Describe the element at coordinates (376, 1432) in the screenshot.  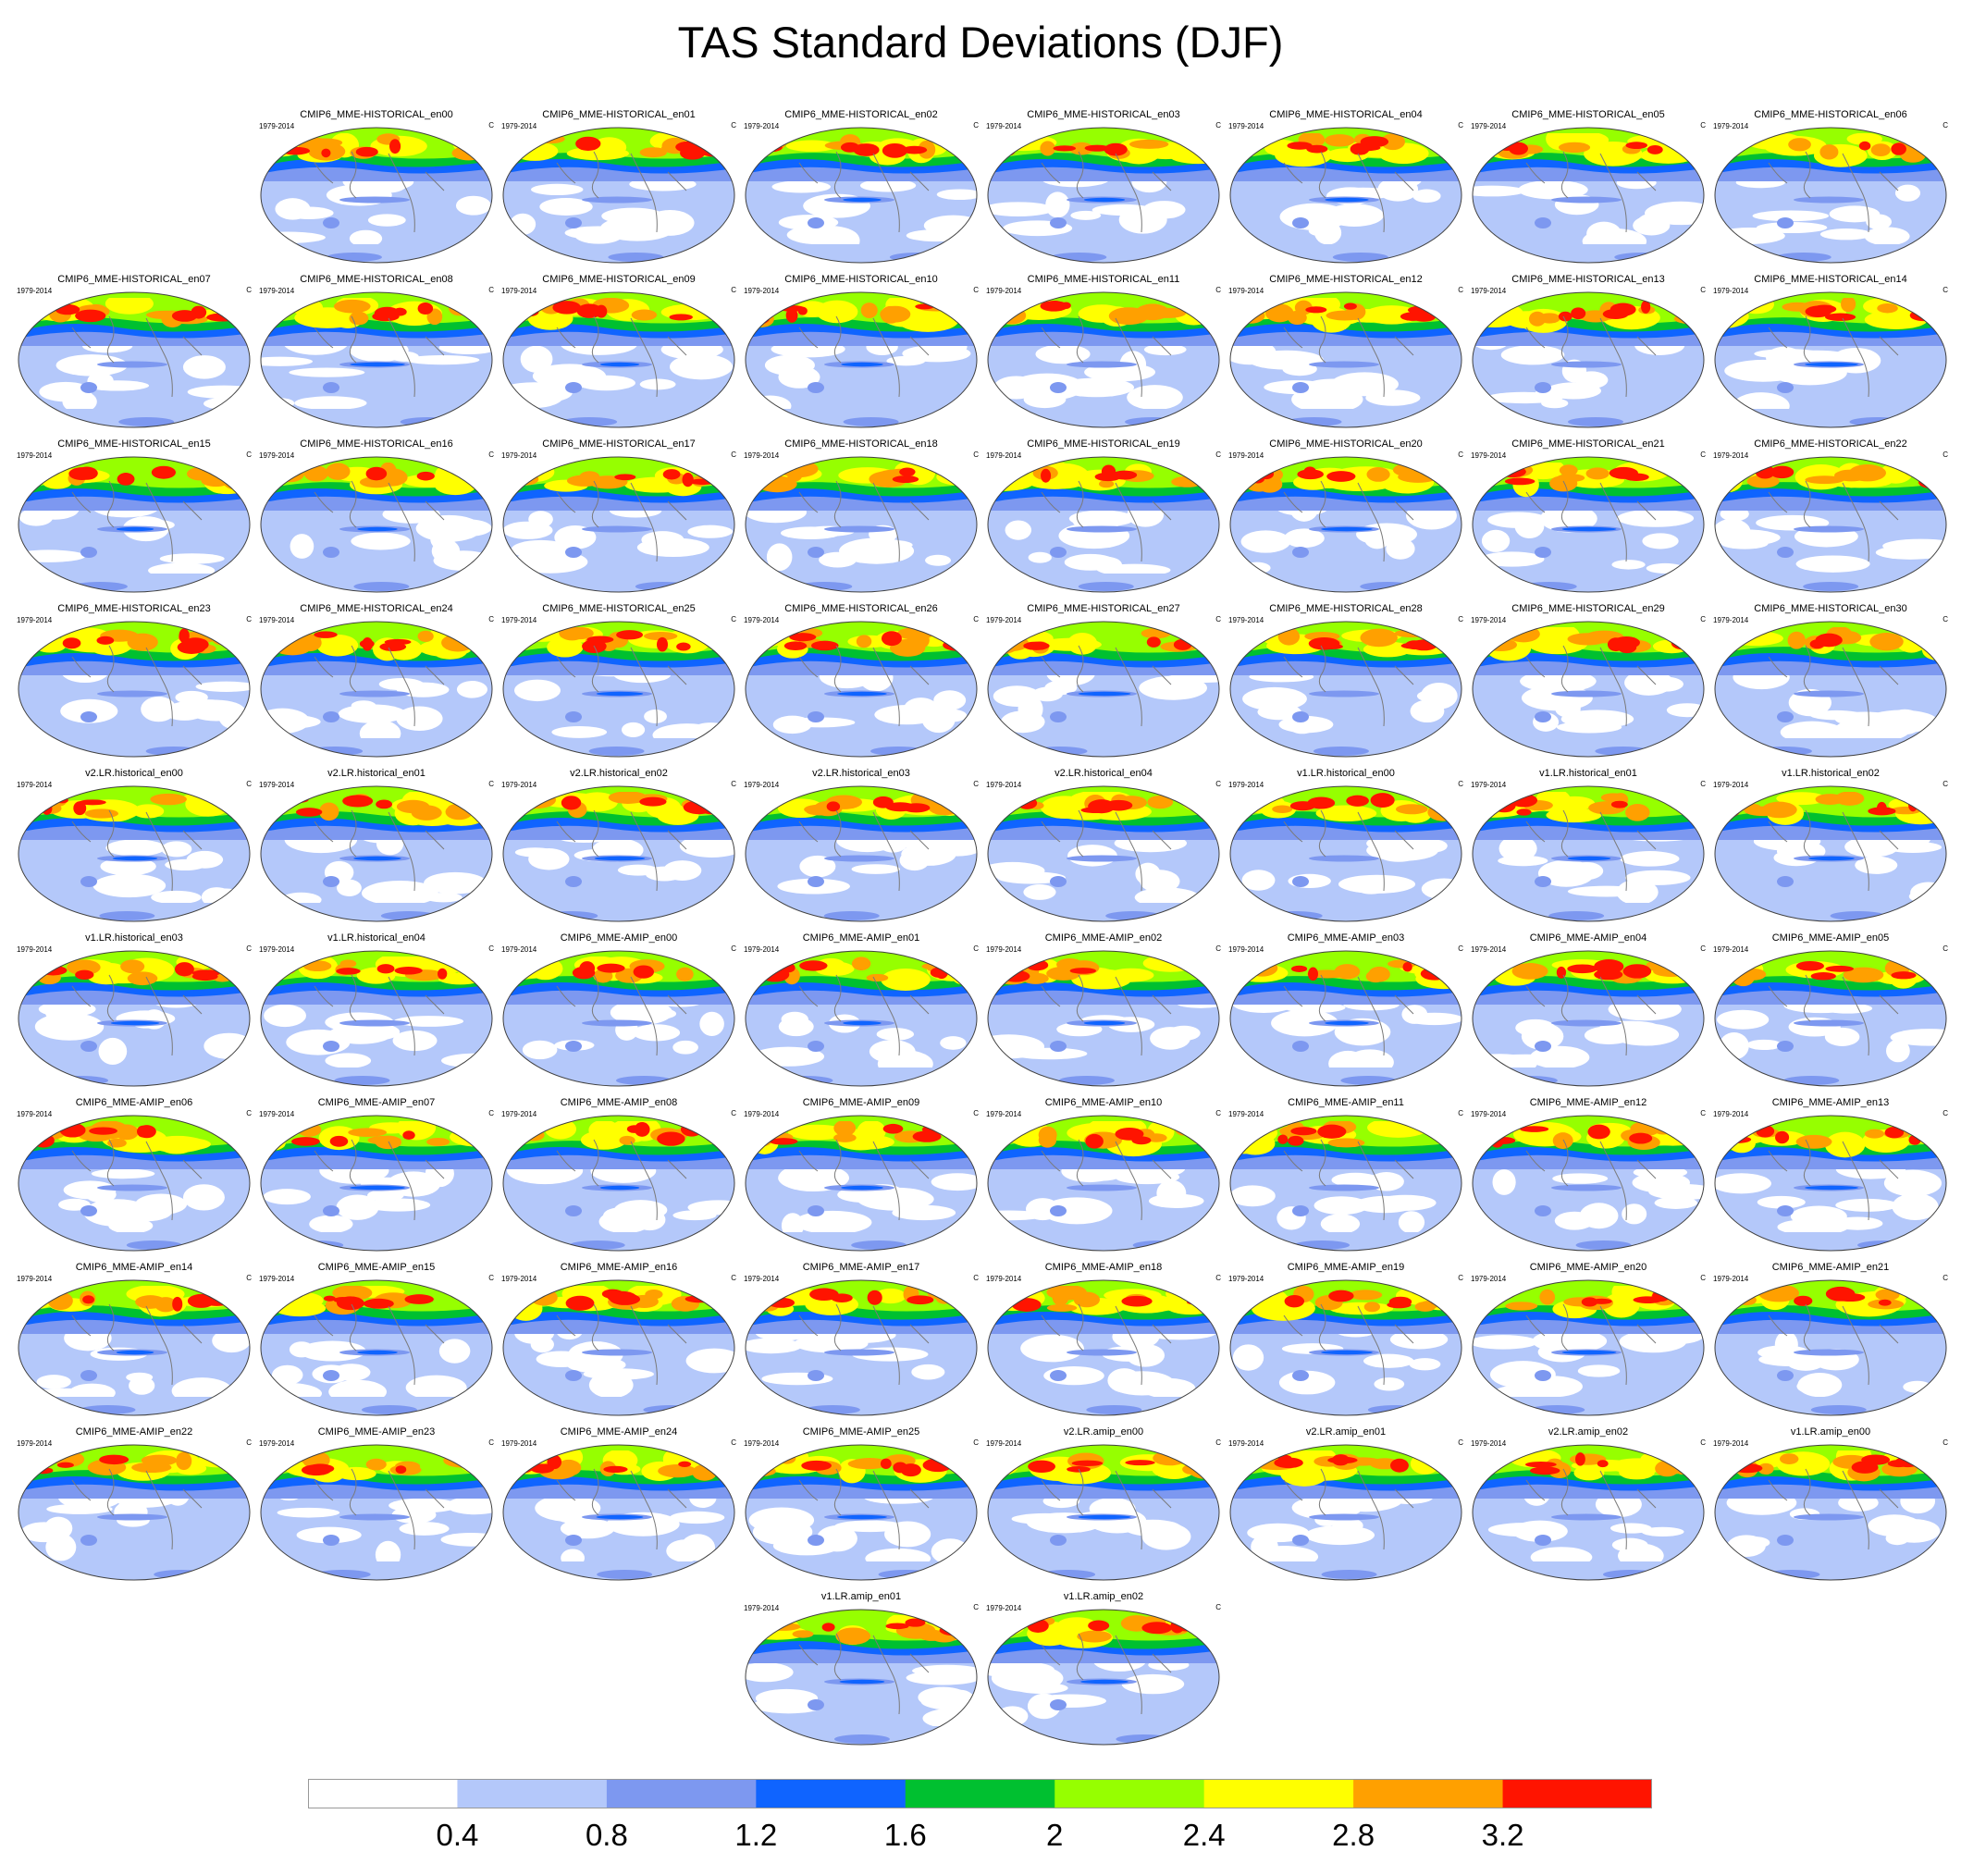
I see `panel-title: CMIP6_MME-AMIP_en23` at that location.